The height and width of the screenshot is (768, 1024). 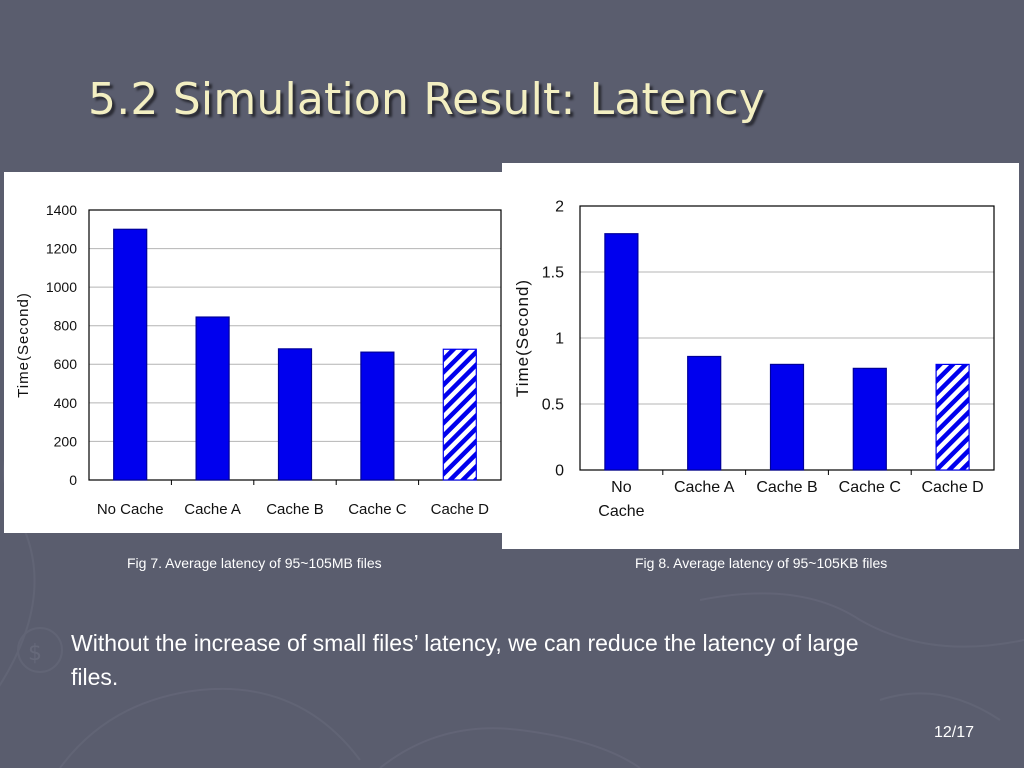 I want to click on y-tick-label: 400, so click(x=66, y=403).